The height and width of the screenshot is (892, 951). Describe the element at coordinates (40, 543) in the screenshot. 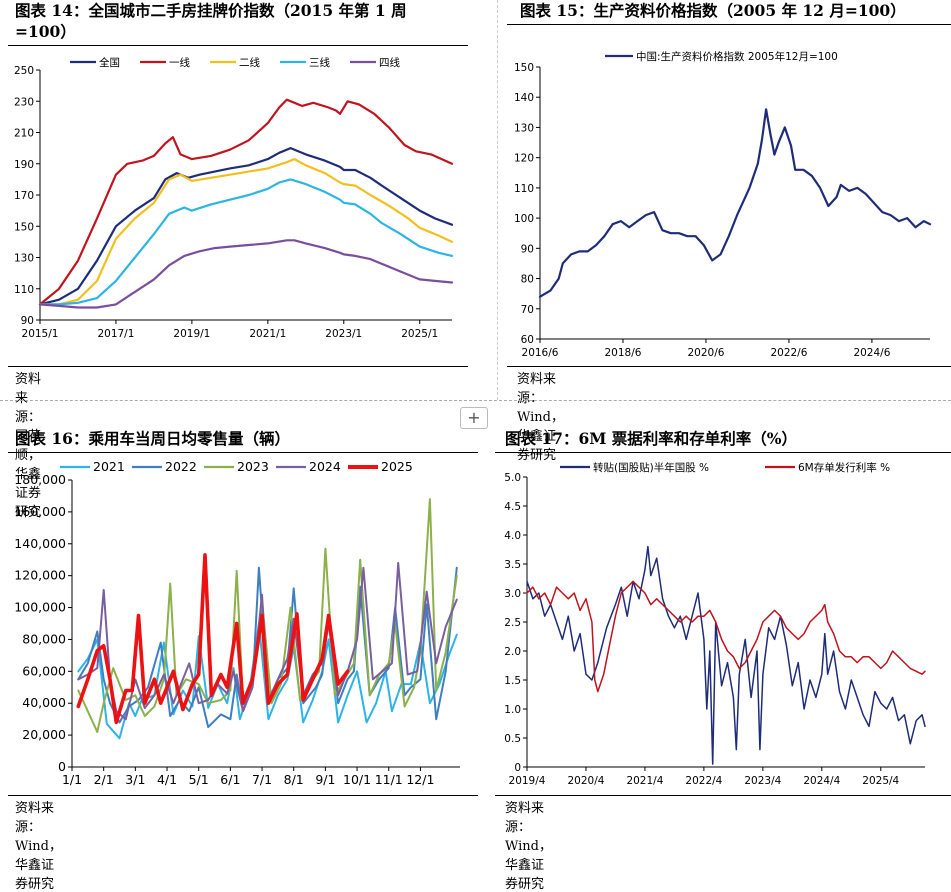

I see `y-tick-label: 140,000` at that location.